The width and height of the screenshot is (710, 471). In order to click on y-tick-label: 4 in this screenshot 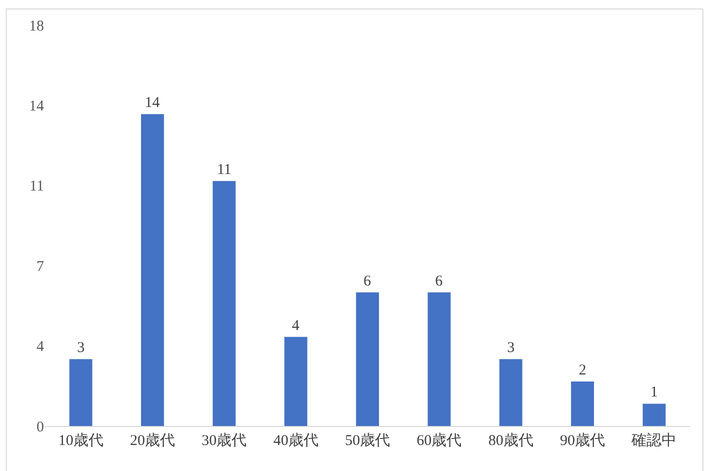, I will do `click(40, 347)`.